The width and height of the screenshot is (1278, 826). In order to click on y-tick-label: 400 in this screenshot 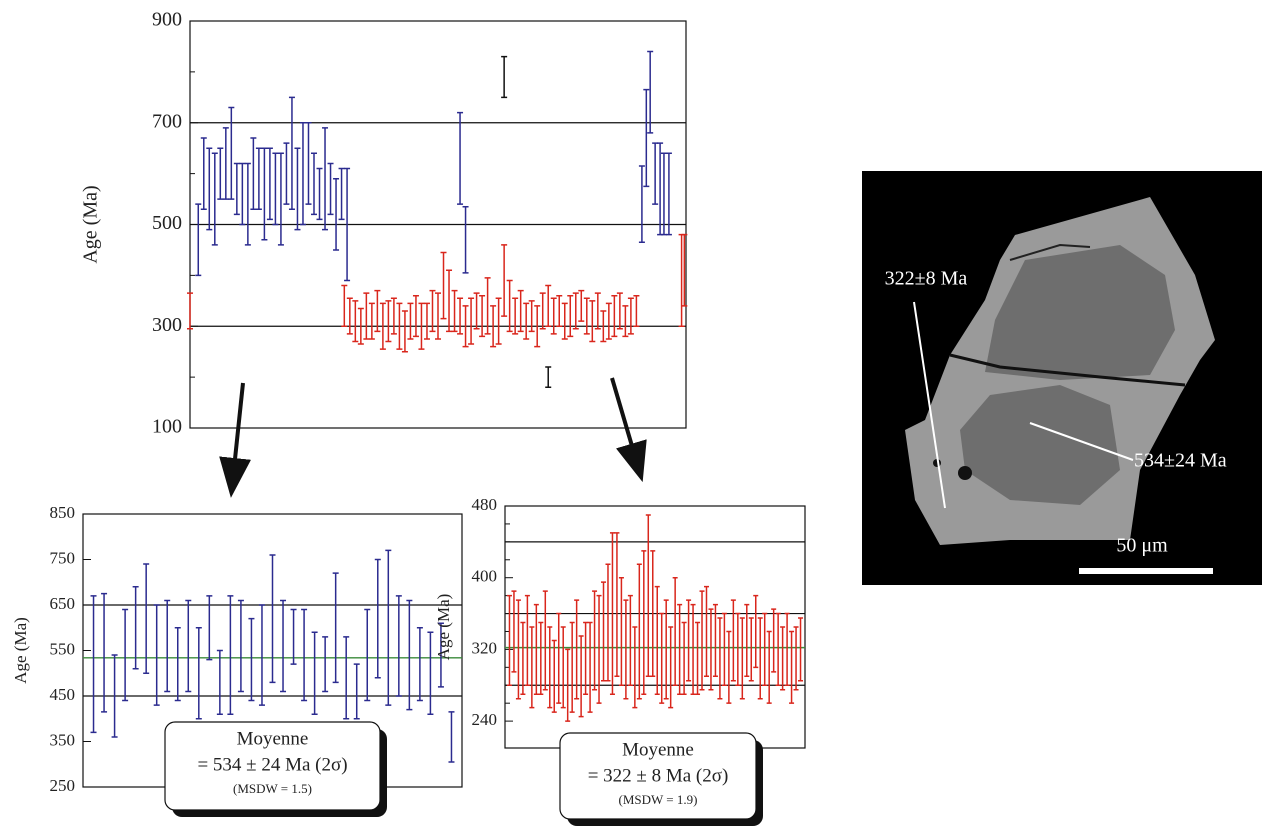, I will do `click(485, 576)`.